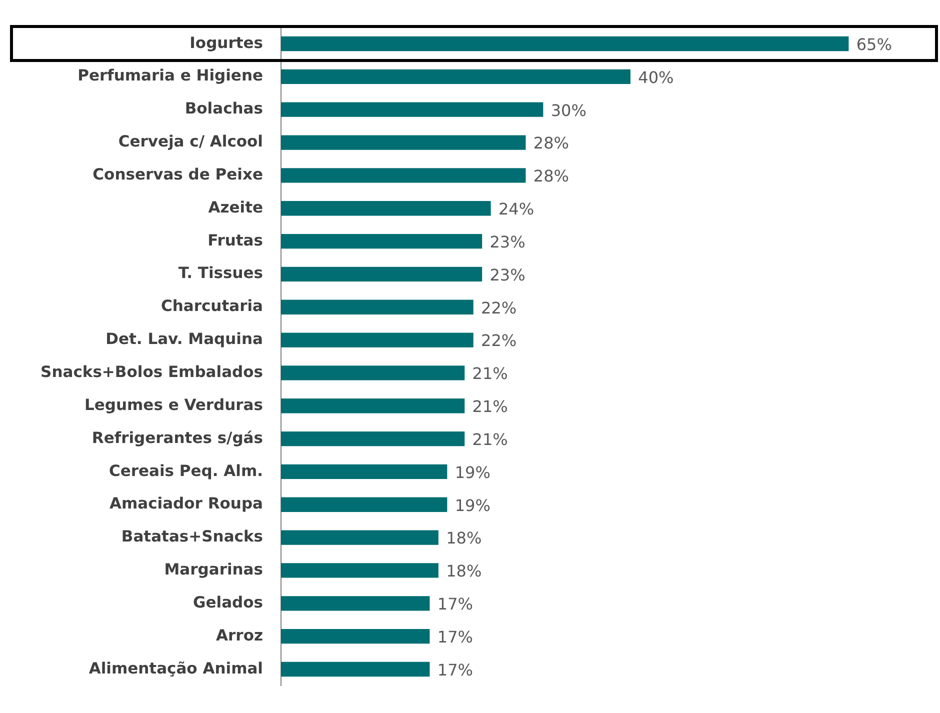 The width and height of the screenshot is (940, 713). I want to click on data-label: 30%, so click(568, 110).